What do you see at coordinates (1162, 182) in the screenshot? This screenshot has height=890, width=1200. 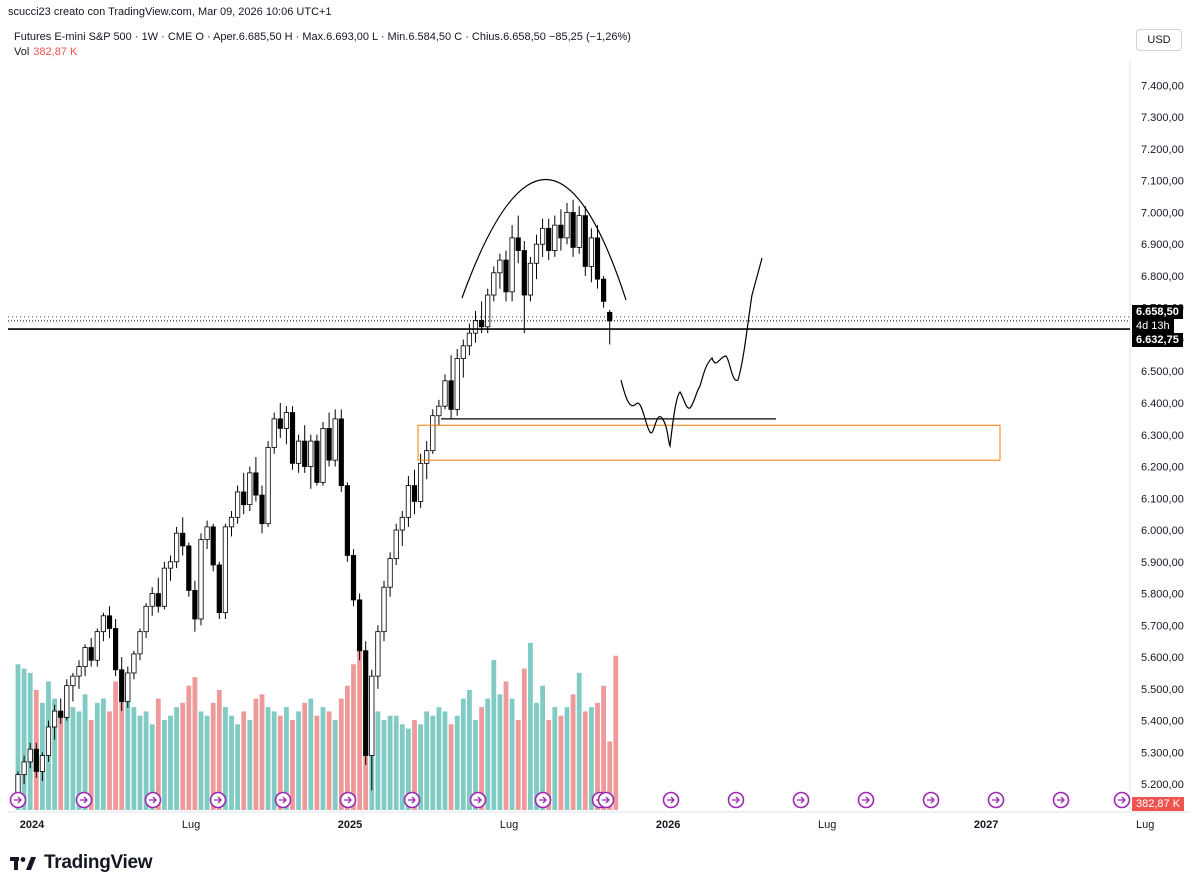 I see `y-tick-label: 7.100,00` at bounding box center [1162, 182].